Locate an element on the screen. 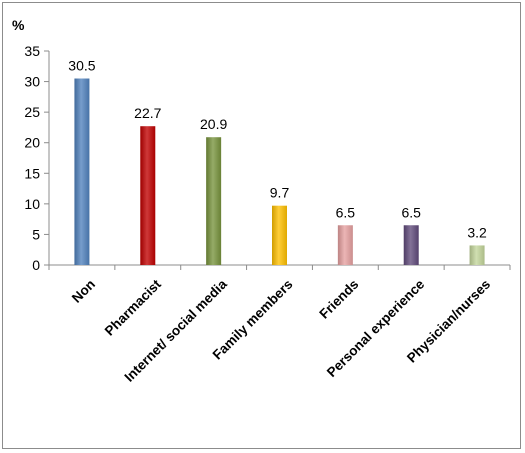 The width and height of the screenshot is (525, 453). data-label: 22.7 is located at coordinates (147, 113).